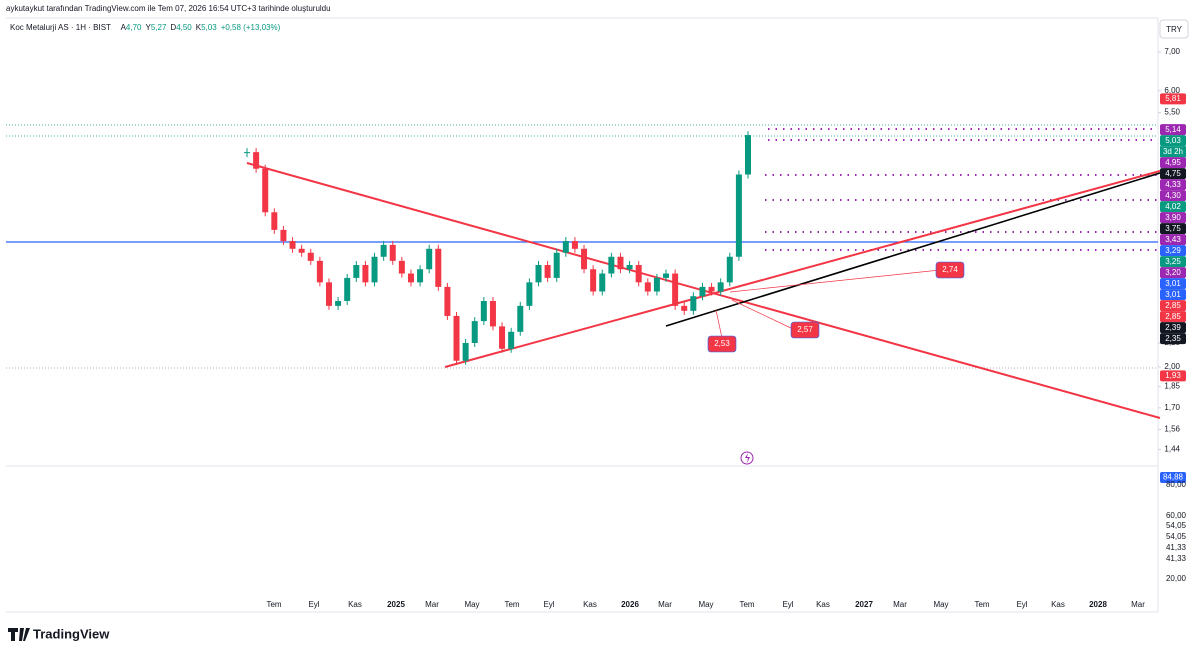 This screenshot has width=1200, height=659. Describe the element at coordinates (1173, 477) in the screenshot. I see `lower-badge-label: 84,88` at that location.